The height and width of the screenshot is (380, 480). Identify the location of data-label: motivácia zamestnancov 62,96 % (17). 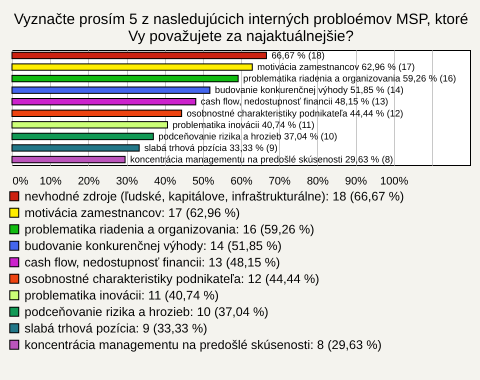
(336, 67).